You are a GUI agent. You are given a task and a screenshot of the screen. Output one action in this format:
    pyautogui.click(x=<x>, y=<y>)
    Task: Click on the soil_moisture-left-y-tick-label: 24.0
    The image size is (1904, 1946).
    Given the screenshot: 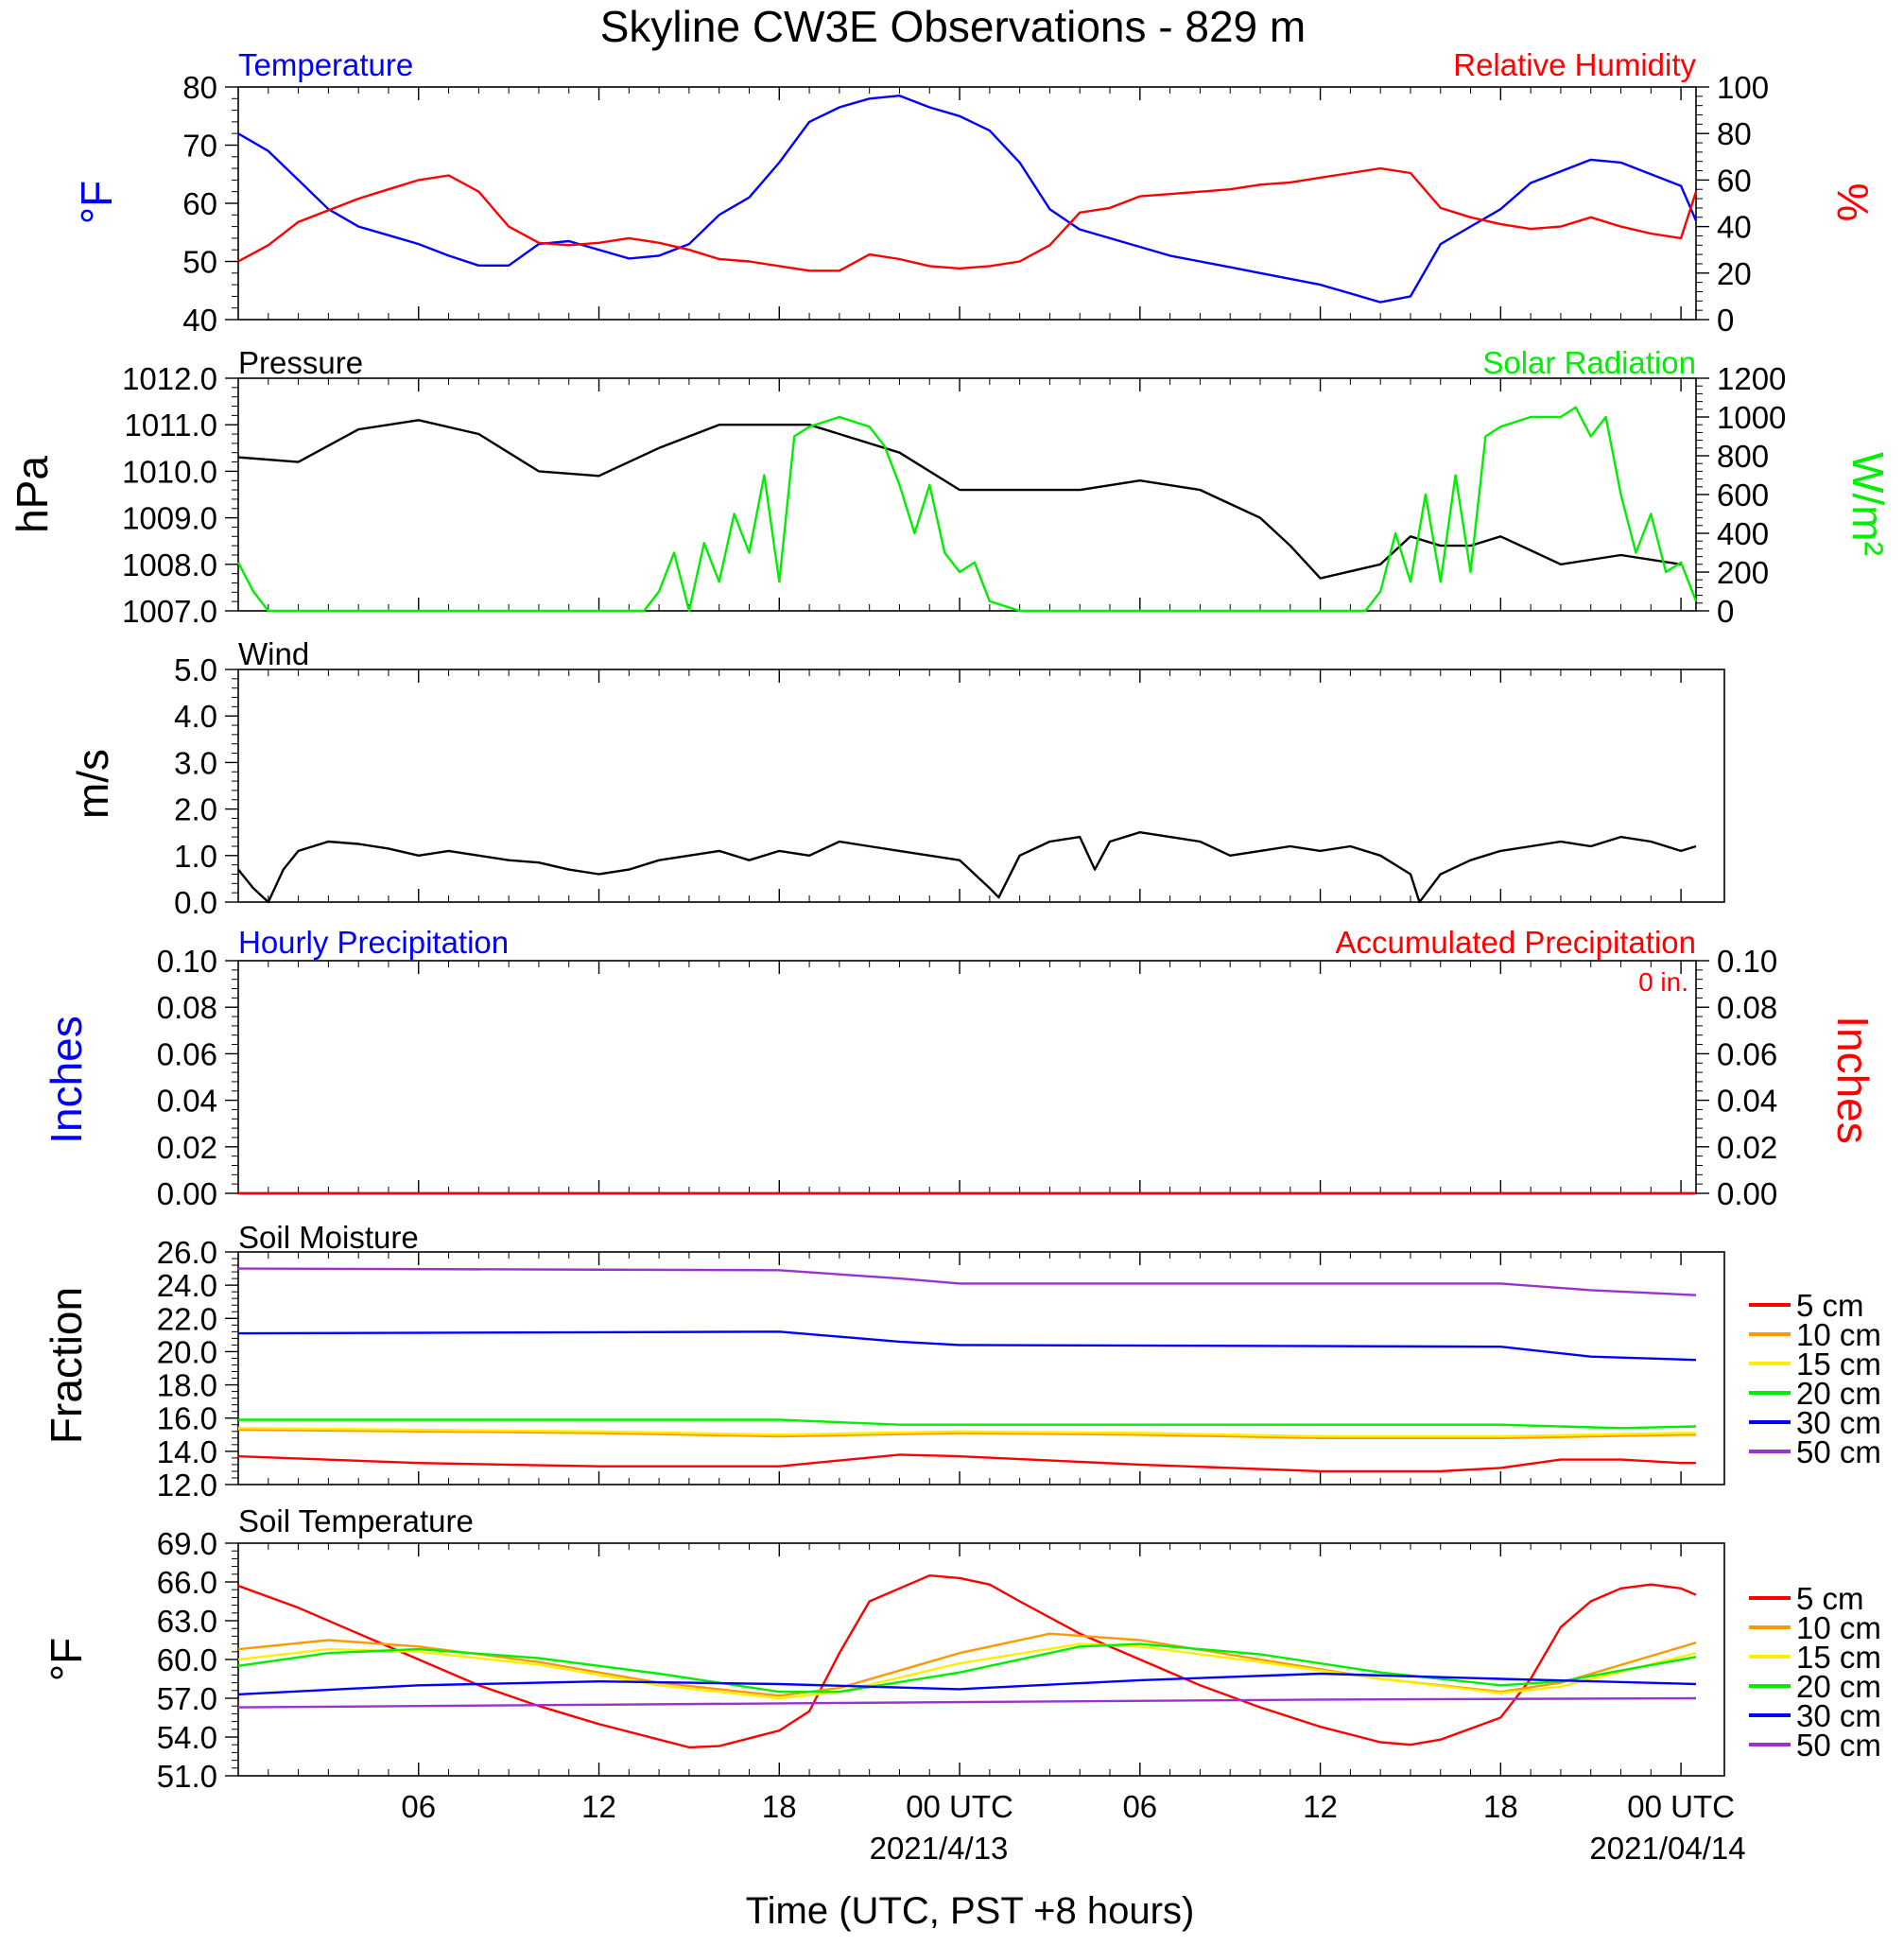 What is the action you would take?
    pyautogui.click(x=187, y=1285)
    